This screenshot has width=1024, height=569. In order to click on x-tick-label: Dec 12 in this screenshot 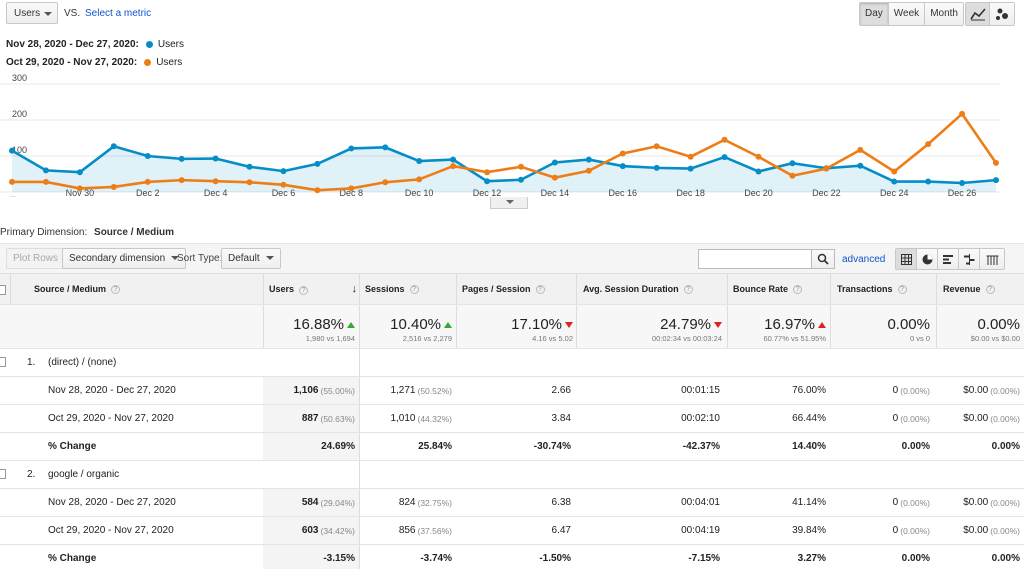, I will do `click(487, 193)`.